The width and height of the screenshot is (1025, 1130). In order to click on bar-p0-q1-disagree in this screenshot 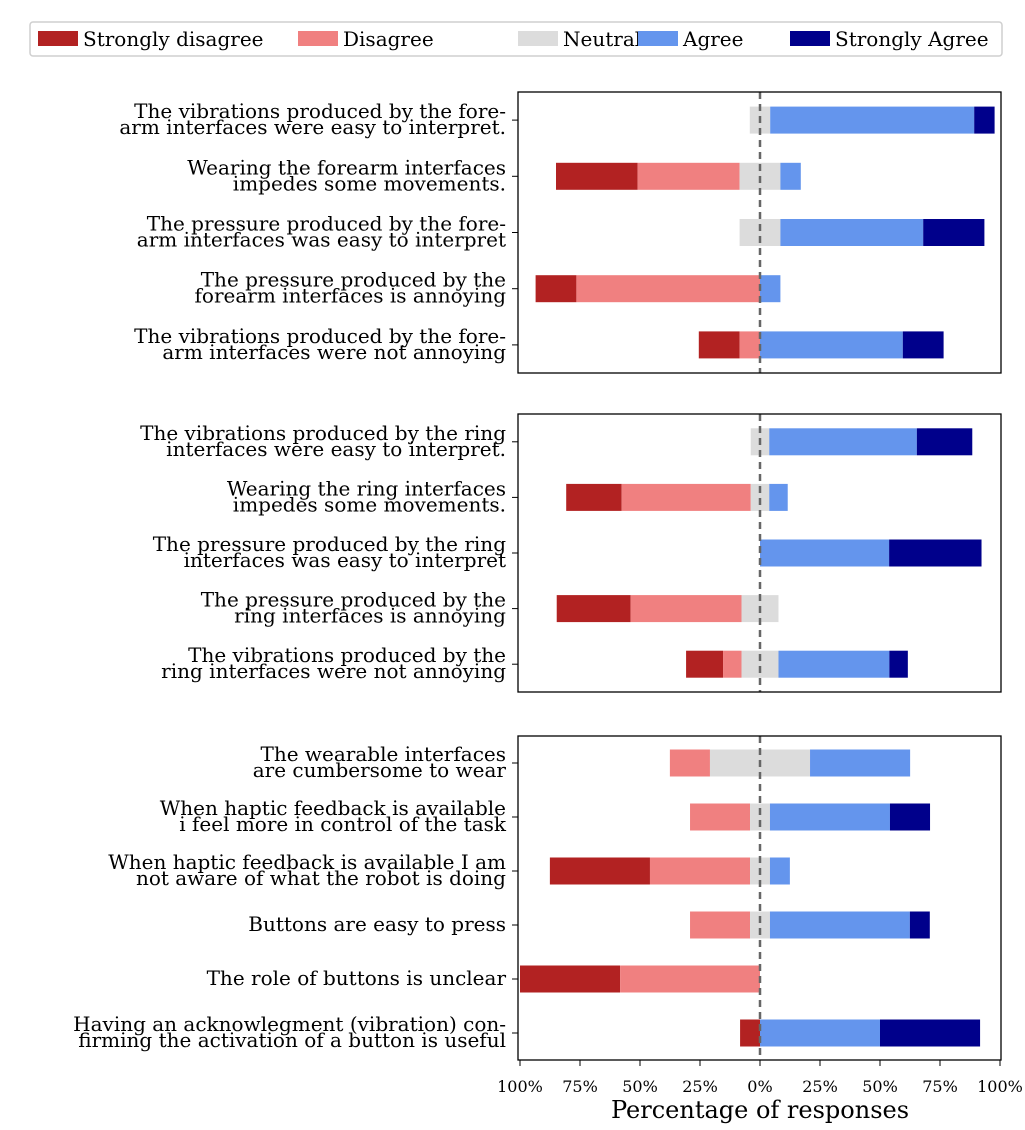, I will do `click(688, 176)`.